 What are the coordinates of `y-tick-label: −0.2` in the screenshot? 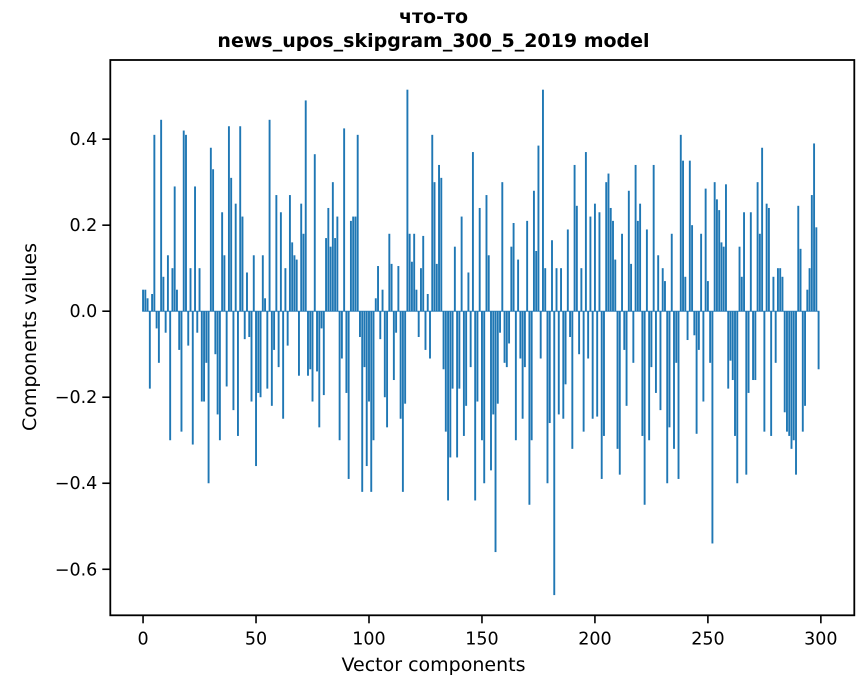 It's located at (76, 398).